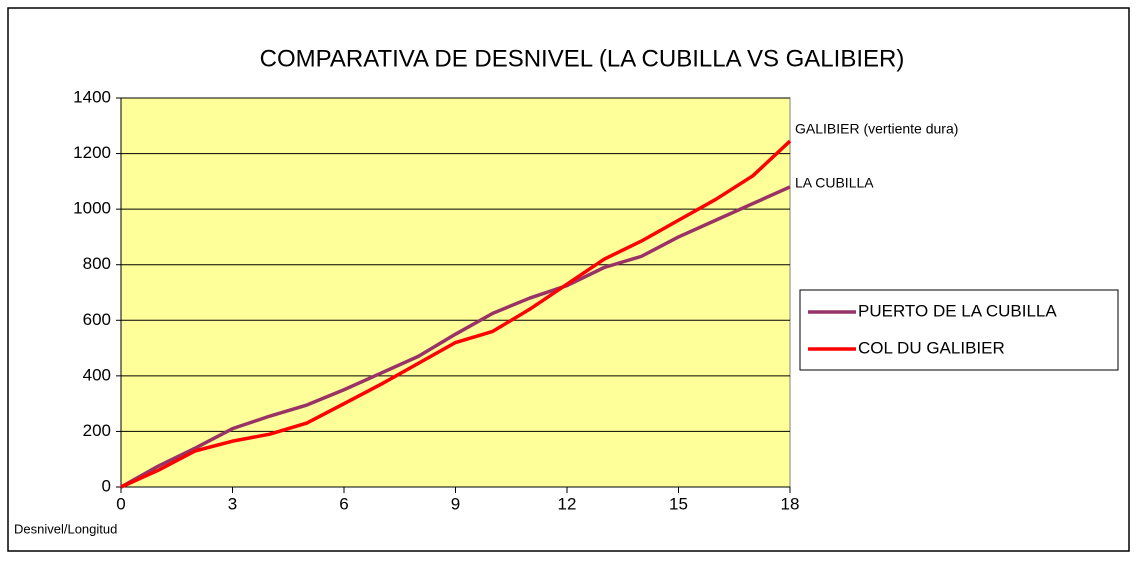 The width and height of the screenshot is (1138, 565). What do you see at coordinates (97, 263) in the screenshot?
I see `y-tick-label: 800` at bounding box center [97, 263].